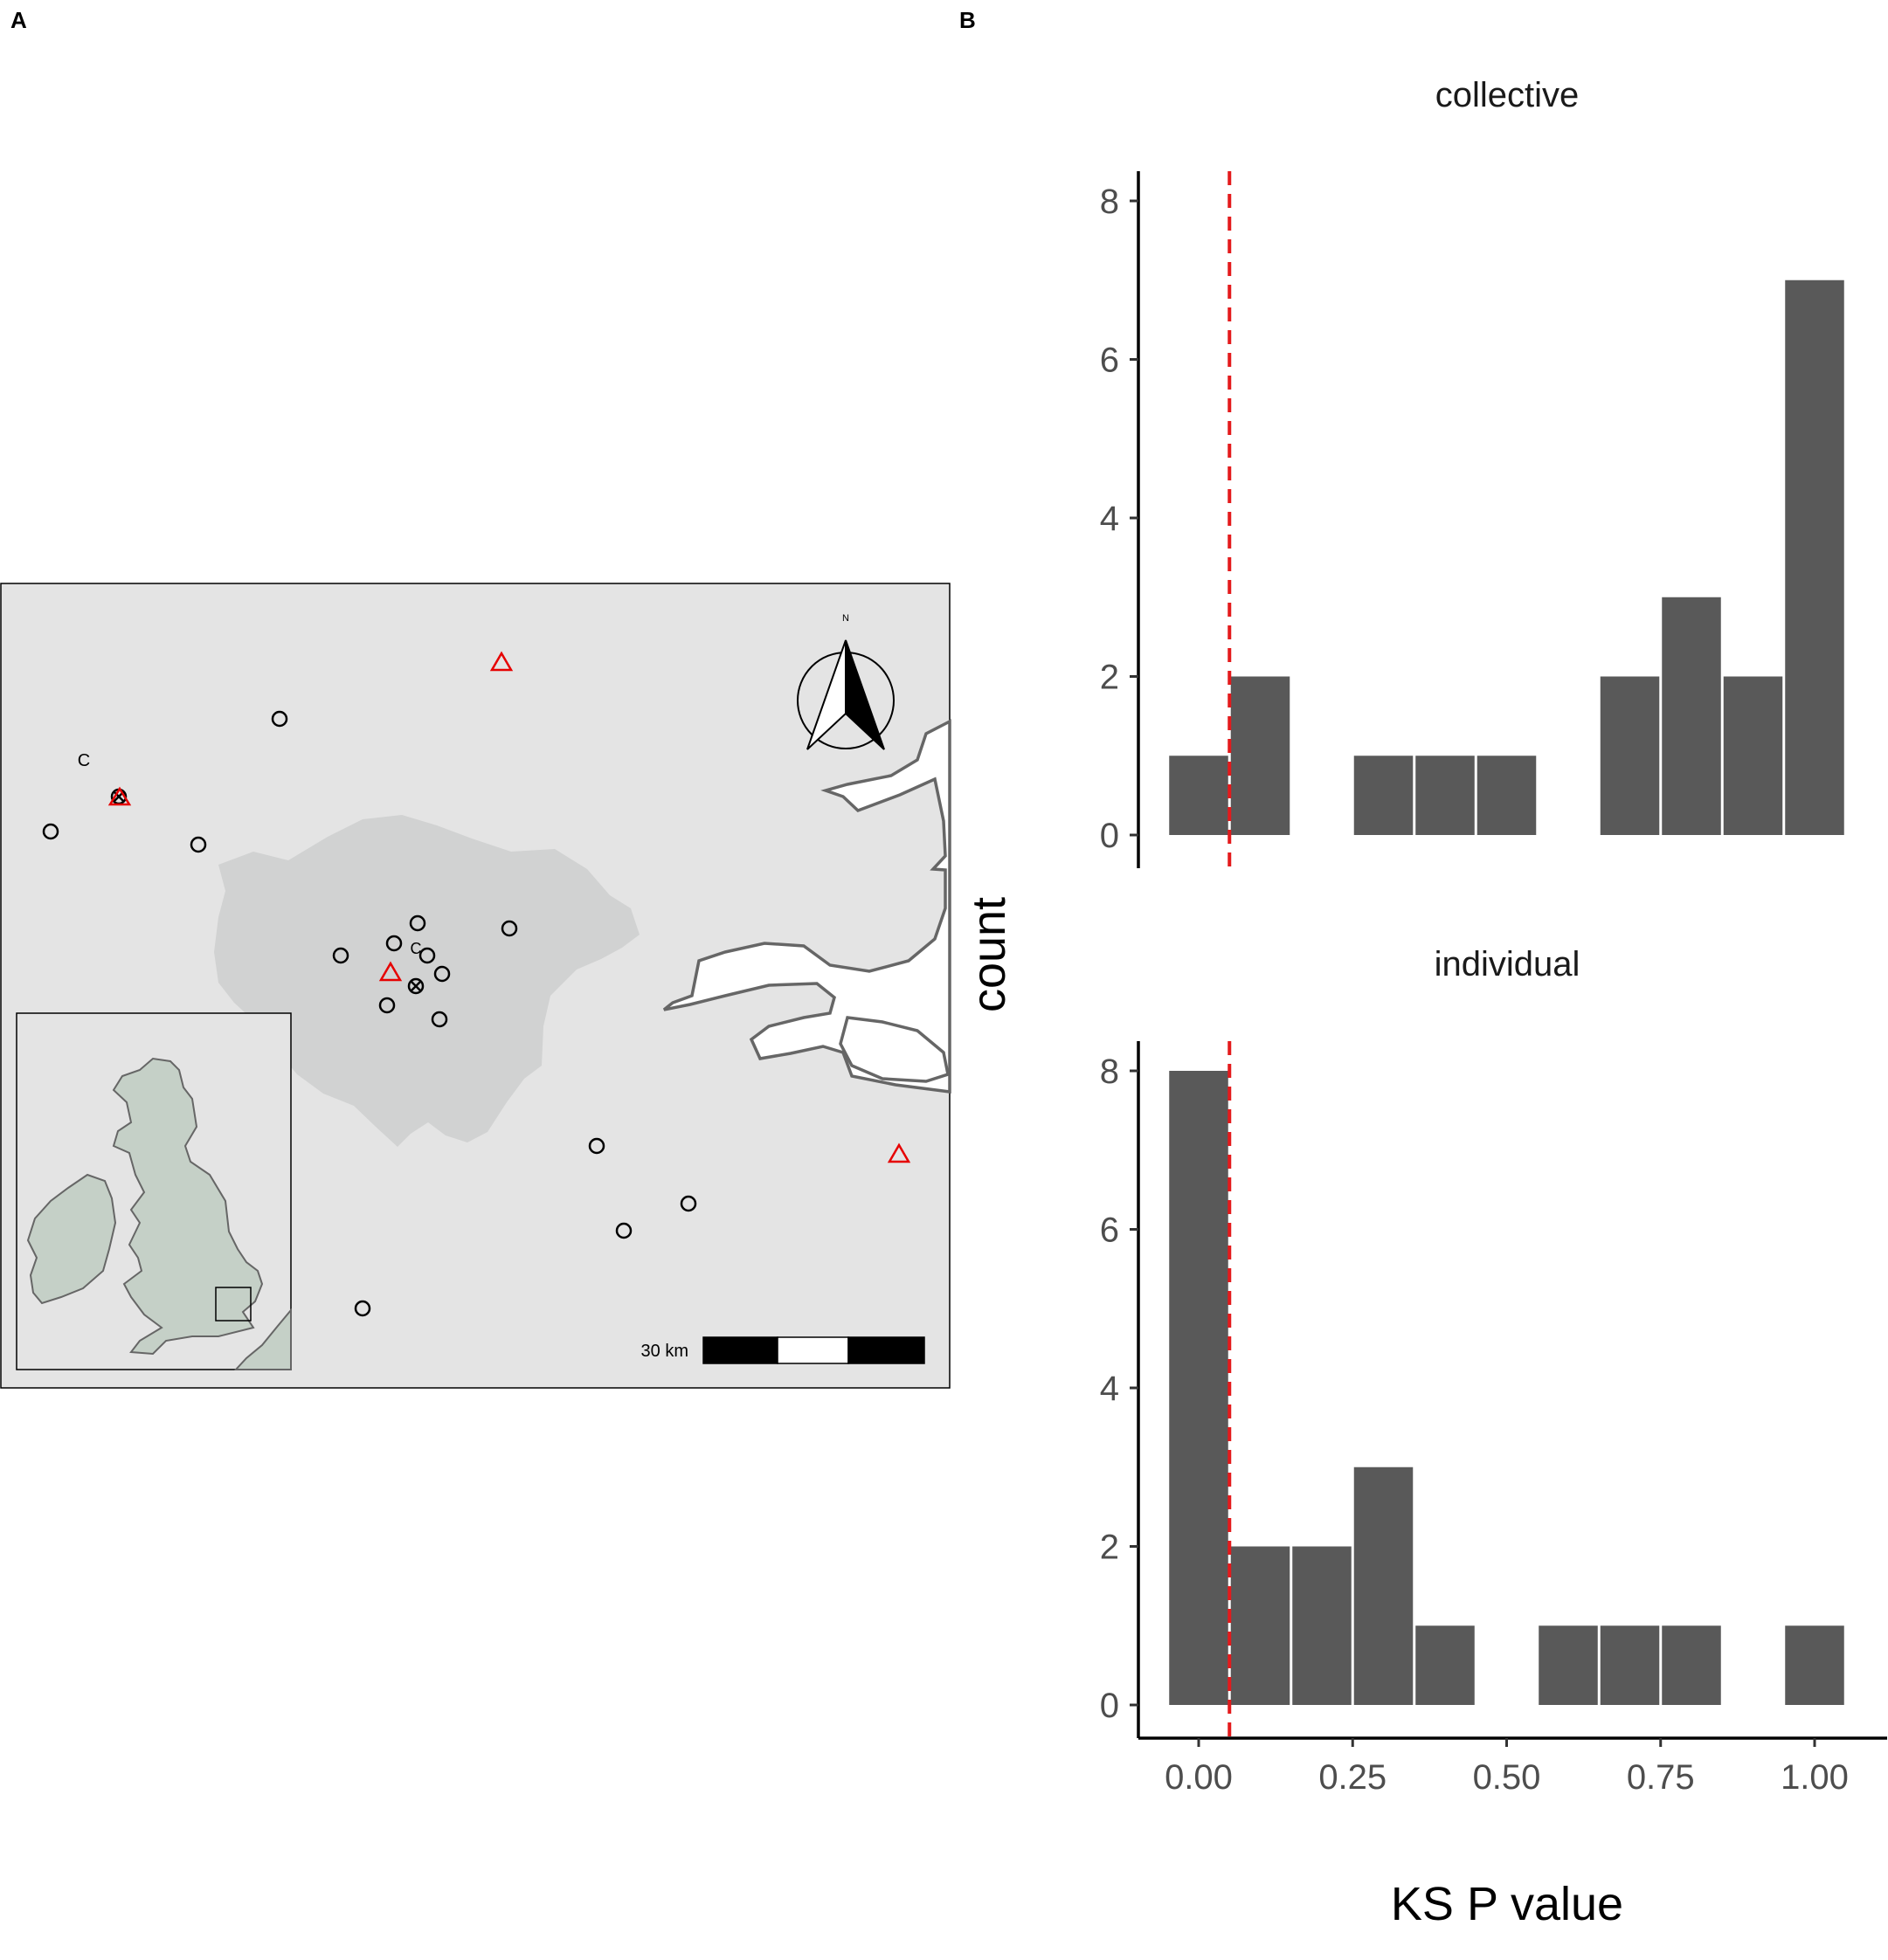 Image resolution: width=1888 pixels, height=1960 pixels. What do you see at coordinates (72, 1239) in the screenshot?
I see `inset-ireland` at bounding box center [72, 1239].